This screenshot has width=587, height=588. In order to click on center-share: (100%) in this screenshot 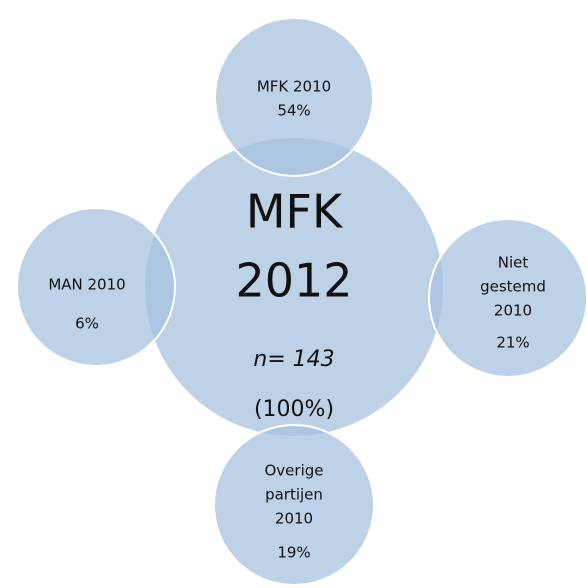, I will do `click(294, 409)`.